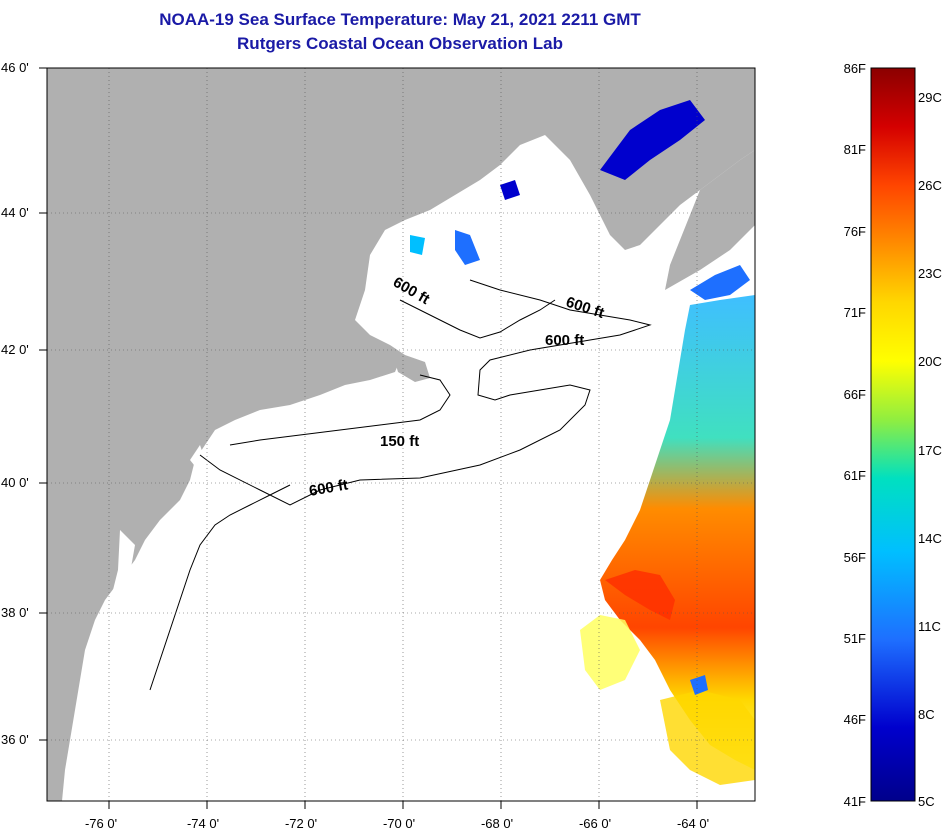 The width and height of the screenshot is (944, 832). Describe the element at coordinates (15, 482) in the screenshot. I see `lat-label: 40 0'` at that location.